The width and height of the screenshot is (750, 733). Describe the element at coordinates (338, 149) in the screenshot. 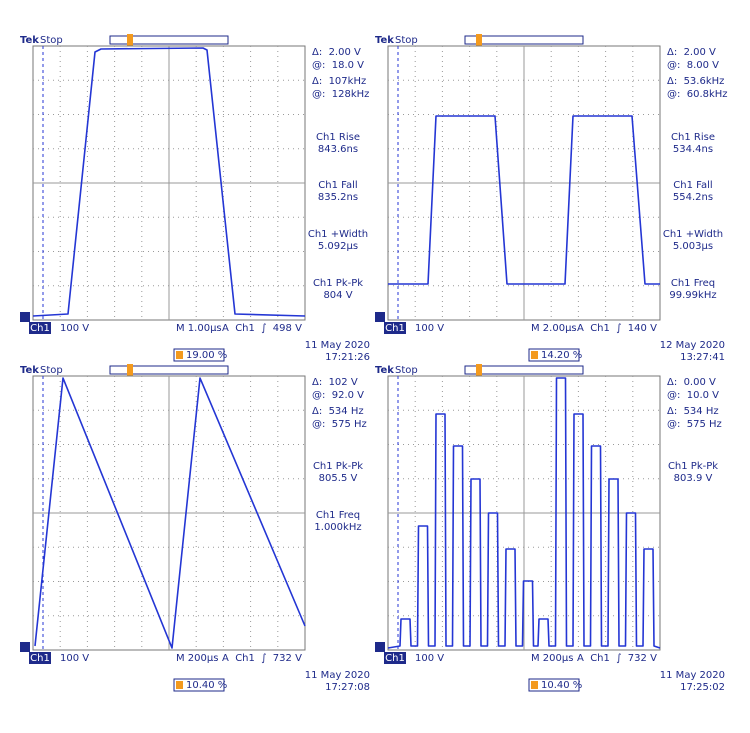

I see `measurement-value: 843.6ns` at that location.